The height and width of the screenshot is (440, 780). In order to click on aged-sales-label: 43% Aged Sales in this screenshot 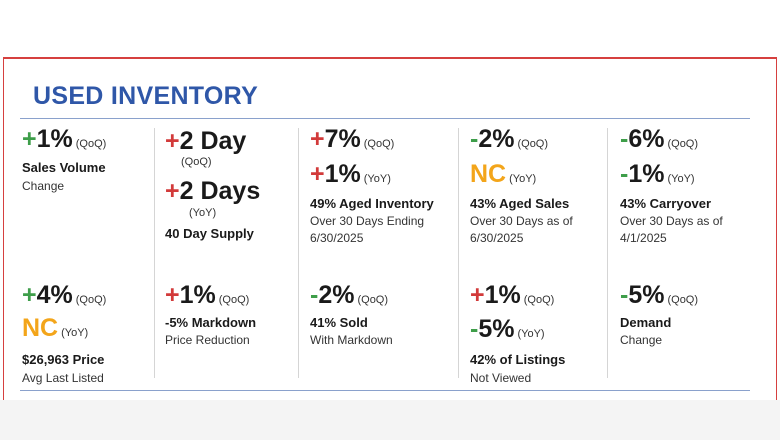, I will do `click(520, 203)`.